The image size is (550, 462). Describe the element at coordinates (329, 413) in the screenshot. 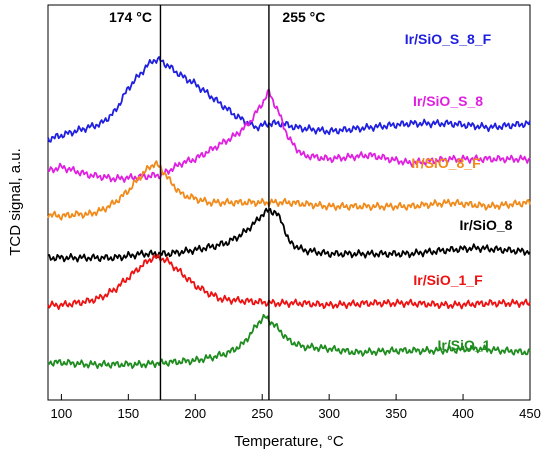

I see `x-tick-label: 300` at that location.